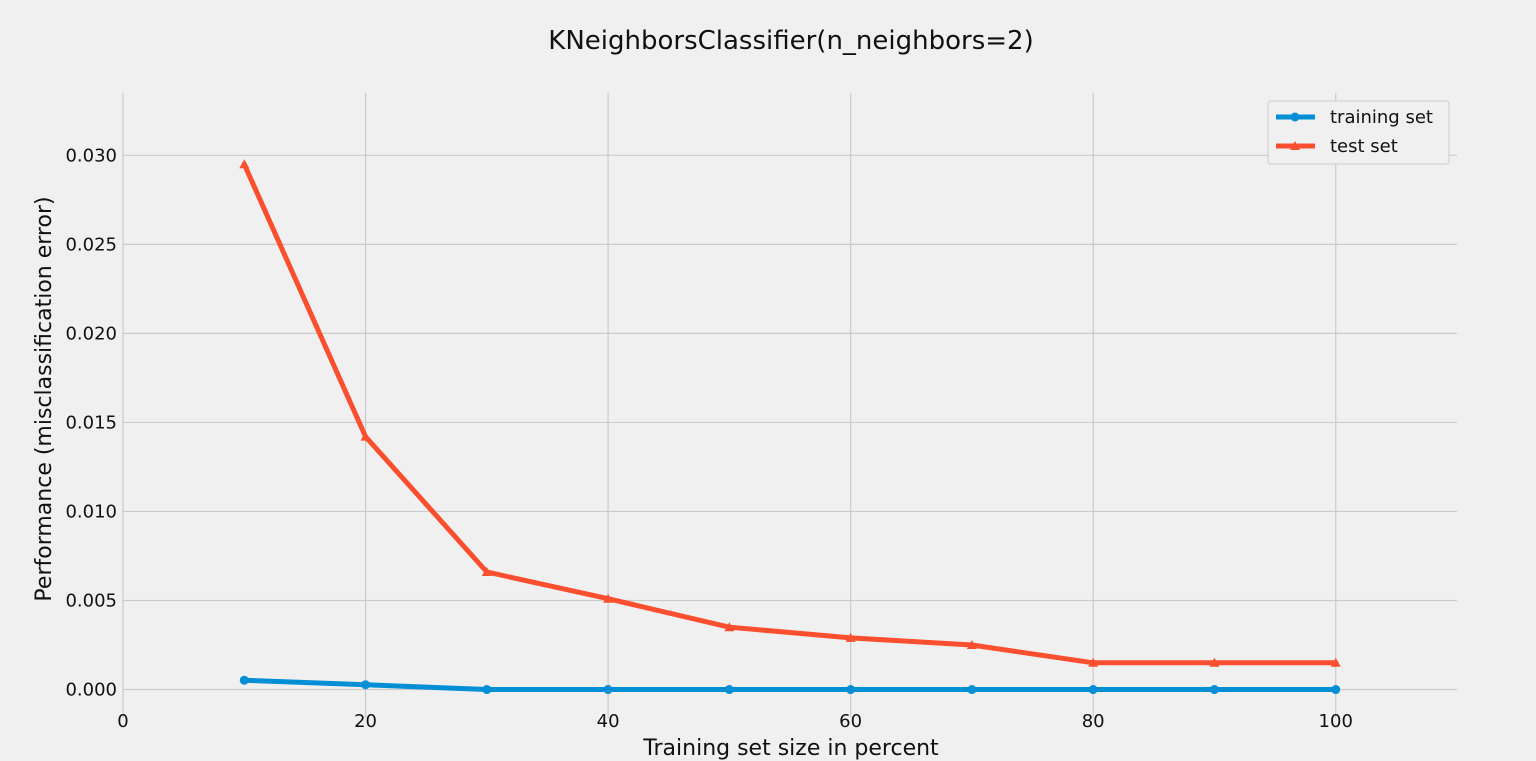  I want to click on x-tick-label: 60, so click(850, 721).